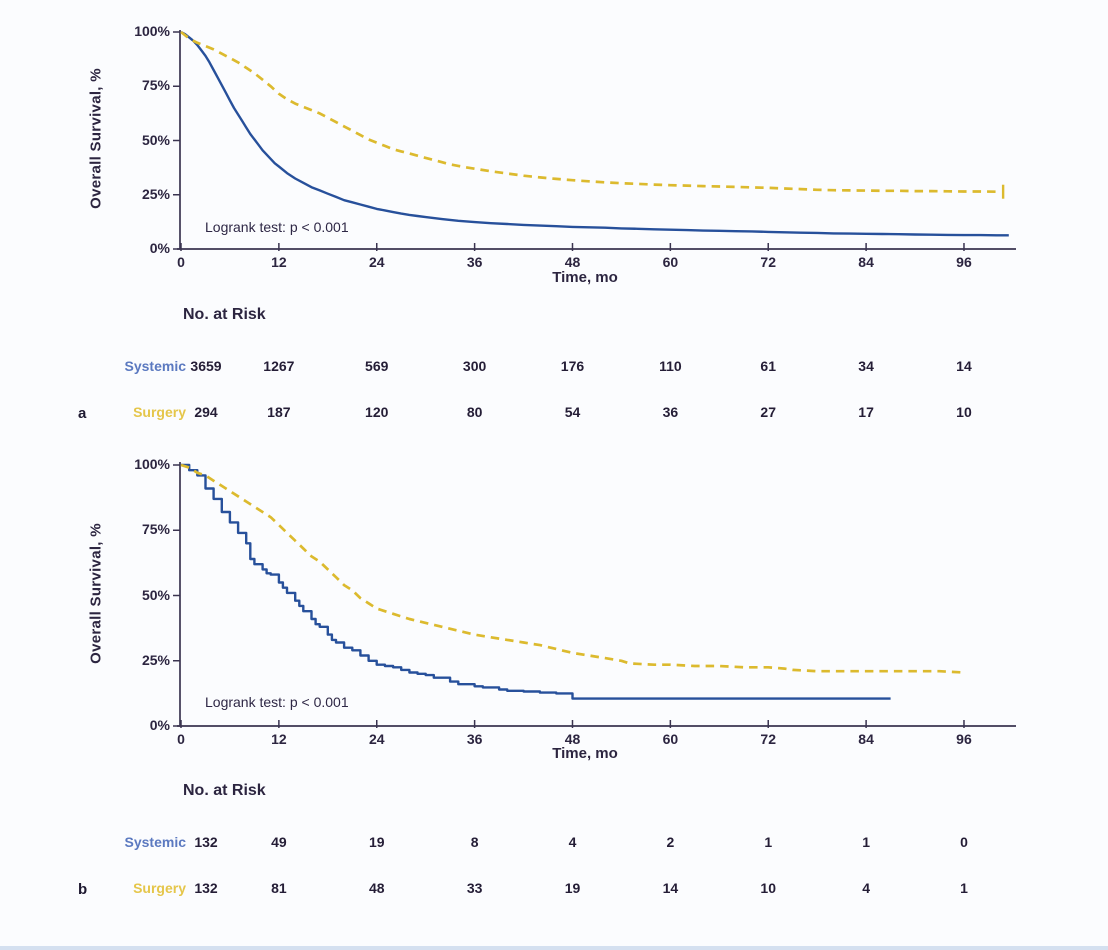 This screenshot has height=950, width=1108. Describe the element at coordinates (572, 366) in the screenshot. I see `risk-table-value: 176` at that location.